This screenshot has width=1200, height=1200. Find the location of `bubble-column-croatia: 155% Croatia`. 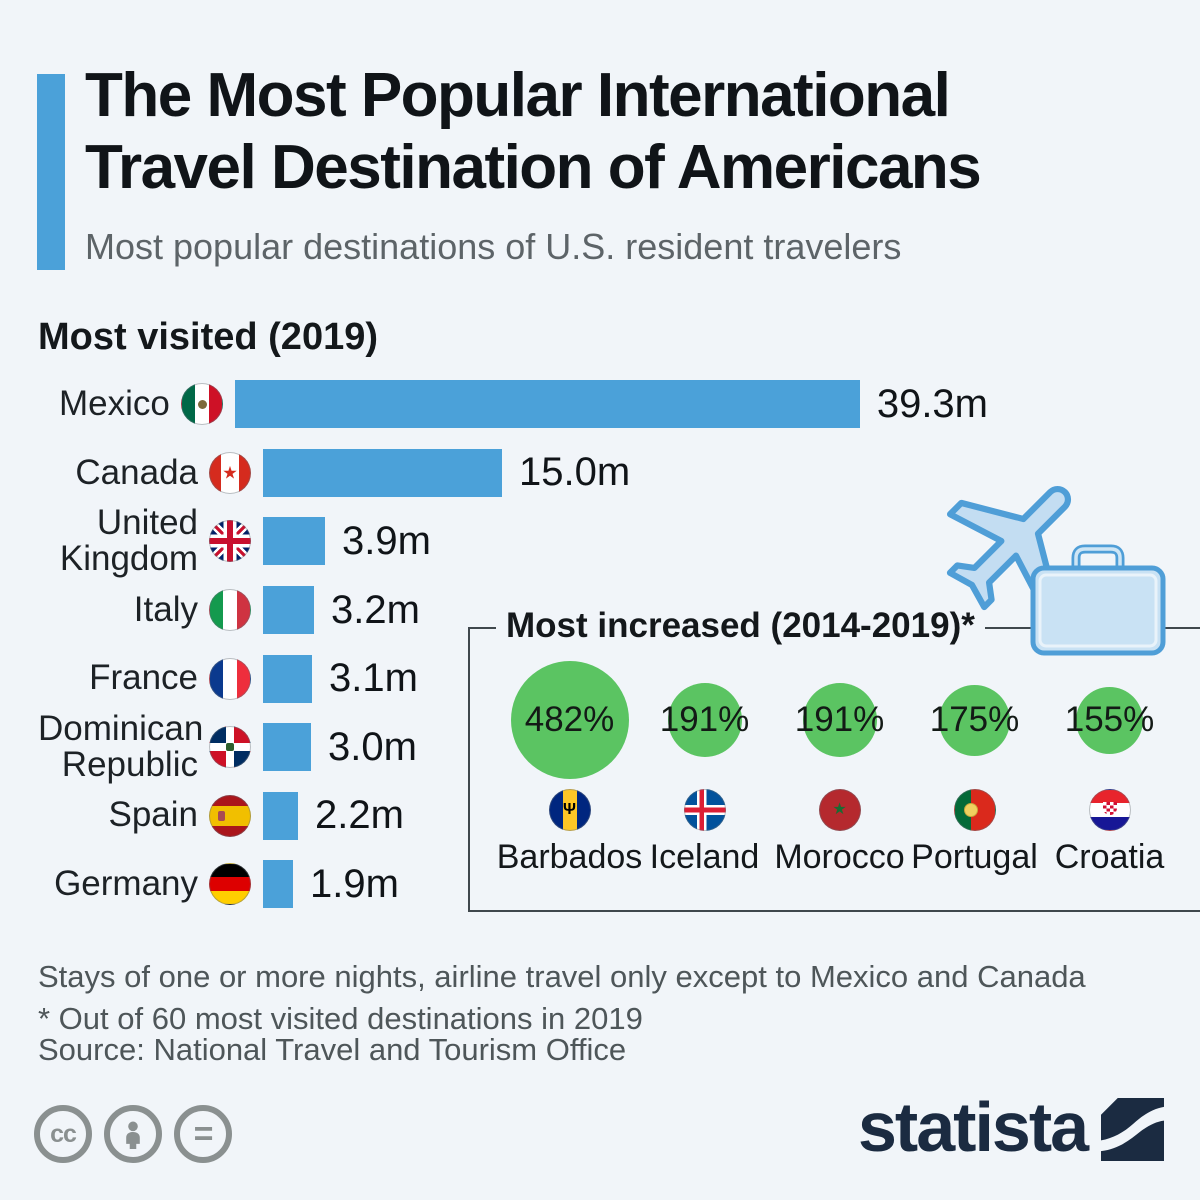

bubble-column-croatia: 155% Croatia is located at coordinates (1109, 768).